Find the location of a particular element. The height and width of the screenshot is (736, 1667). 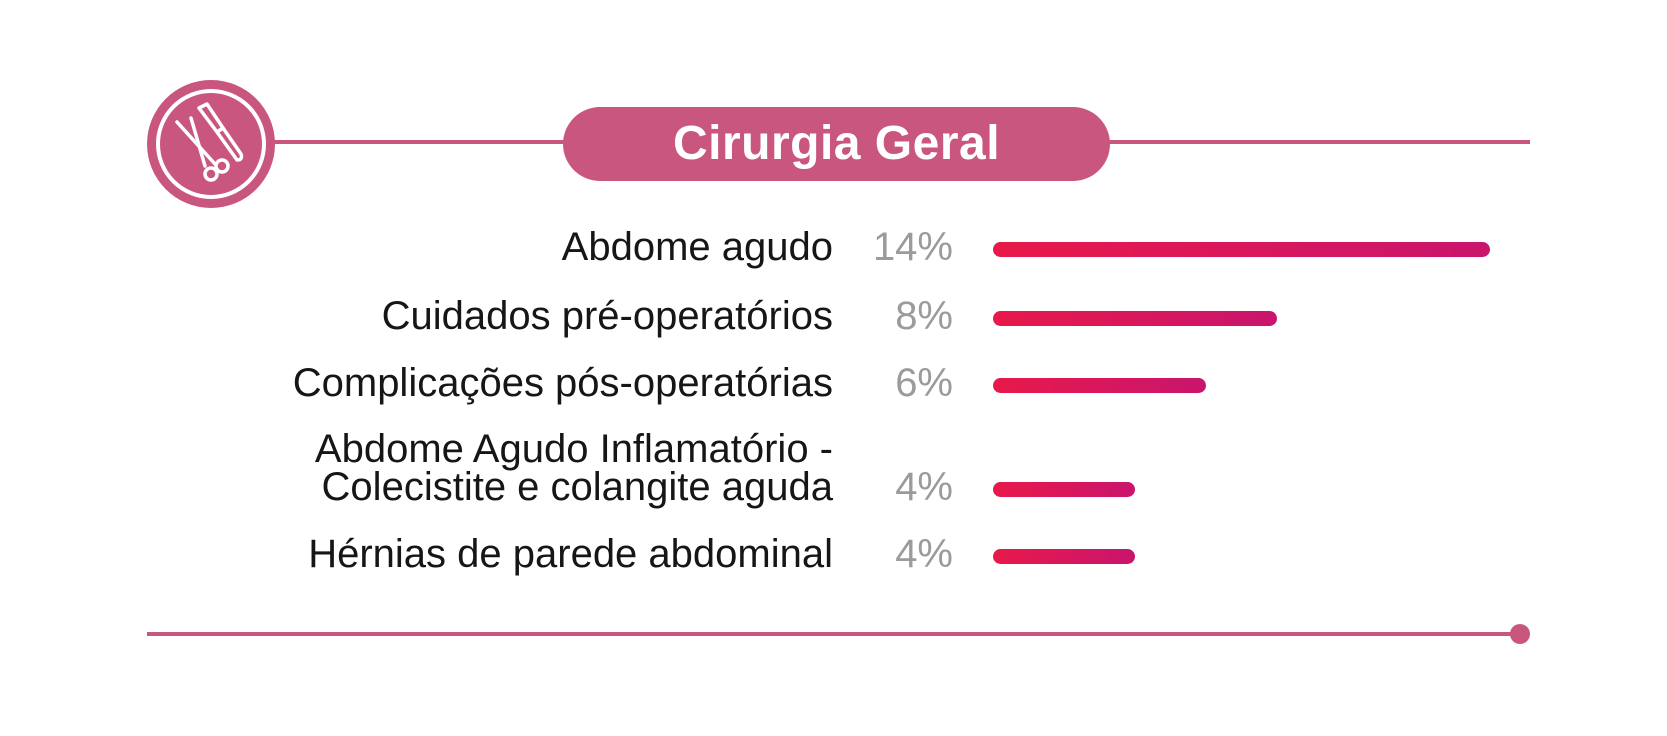

category-label-line: Abdome agudo is located at coordinates (697, 247).